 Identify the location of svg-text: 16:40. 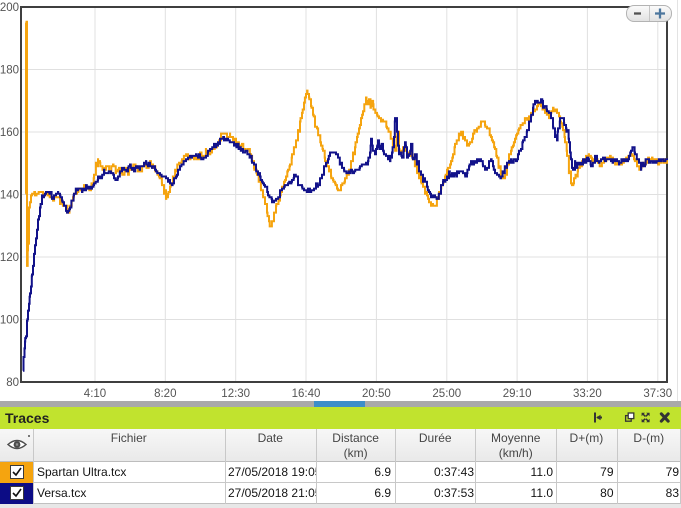
(306, 394).